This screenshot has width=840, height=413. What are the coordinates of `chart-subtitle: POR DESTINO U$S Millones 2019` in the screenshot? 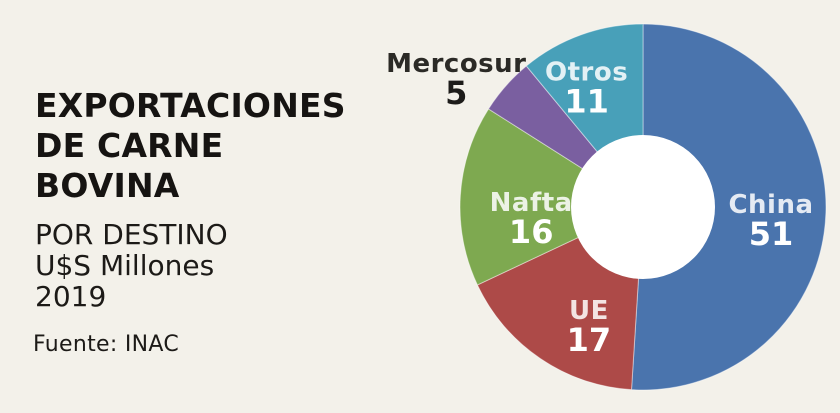 It's located at (215, 265).